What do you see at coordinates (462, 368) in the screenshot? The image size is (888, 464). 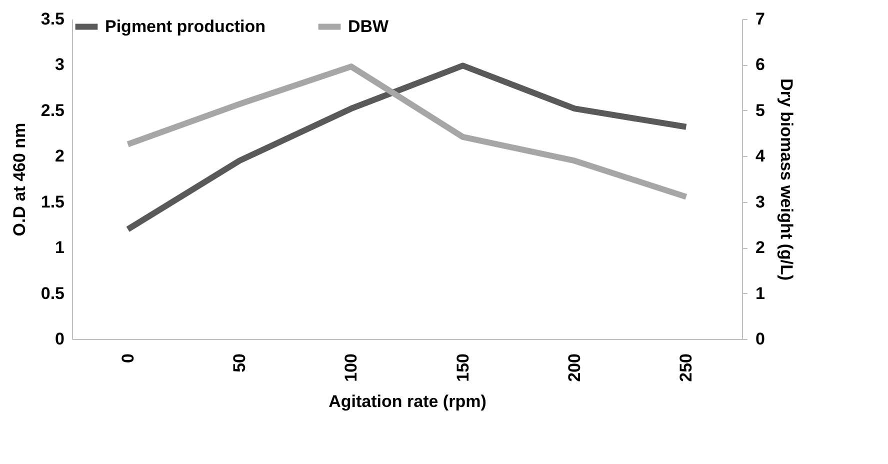 I see `x-tick-label: 150` at bounding box center [462, 368].